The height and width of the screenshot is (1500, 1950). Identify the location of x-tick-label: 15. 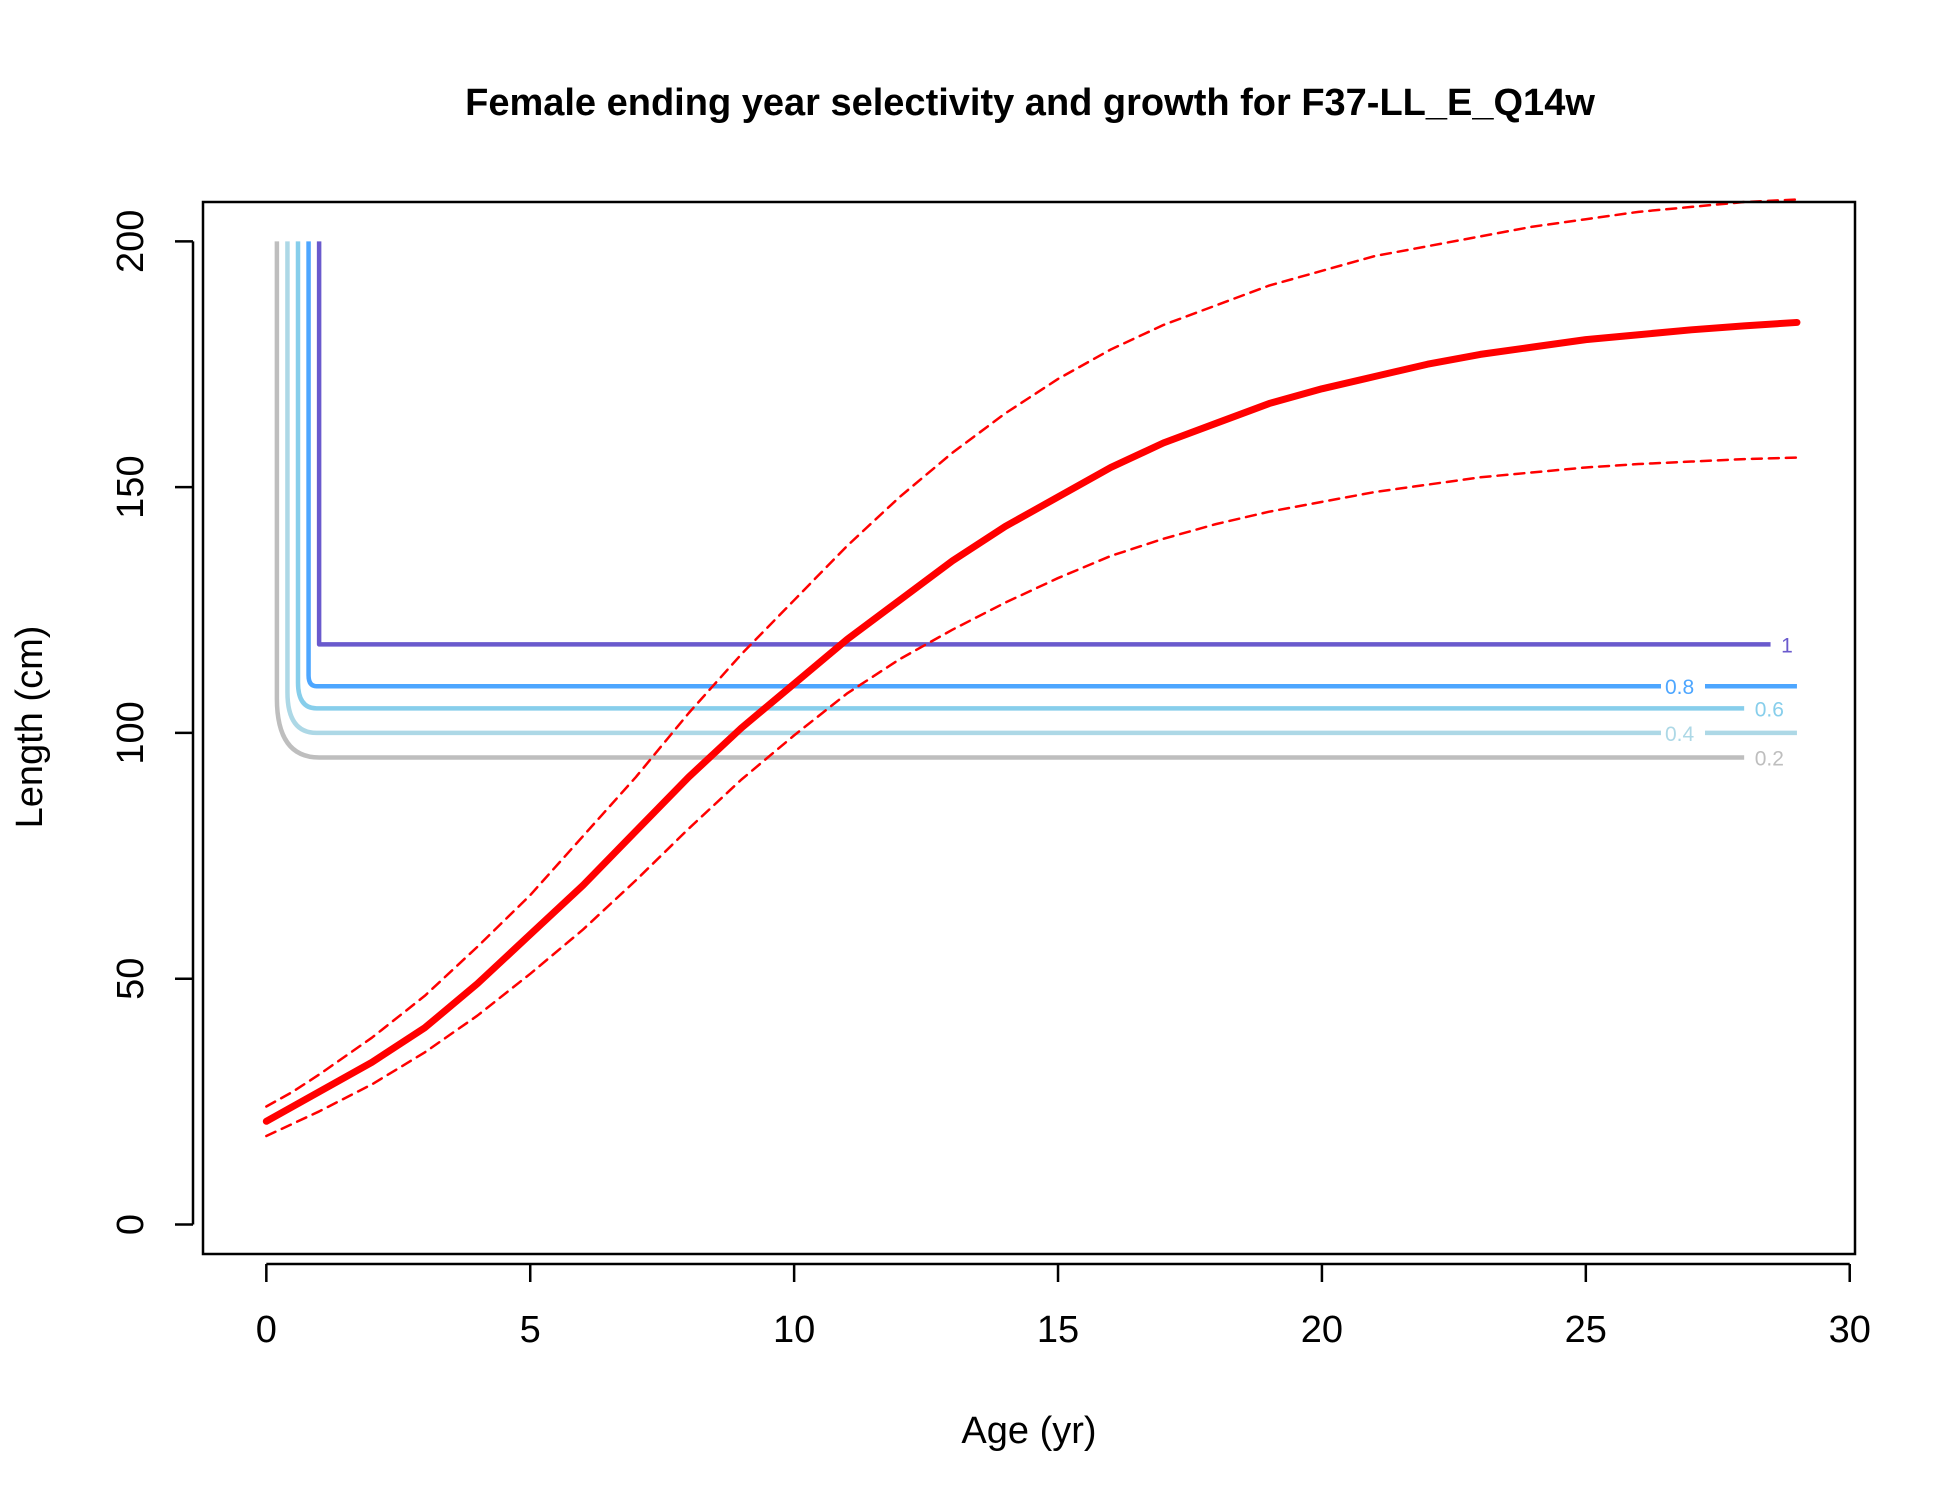
(1058, 1330).